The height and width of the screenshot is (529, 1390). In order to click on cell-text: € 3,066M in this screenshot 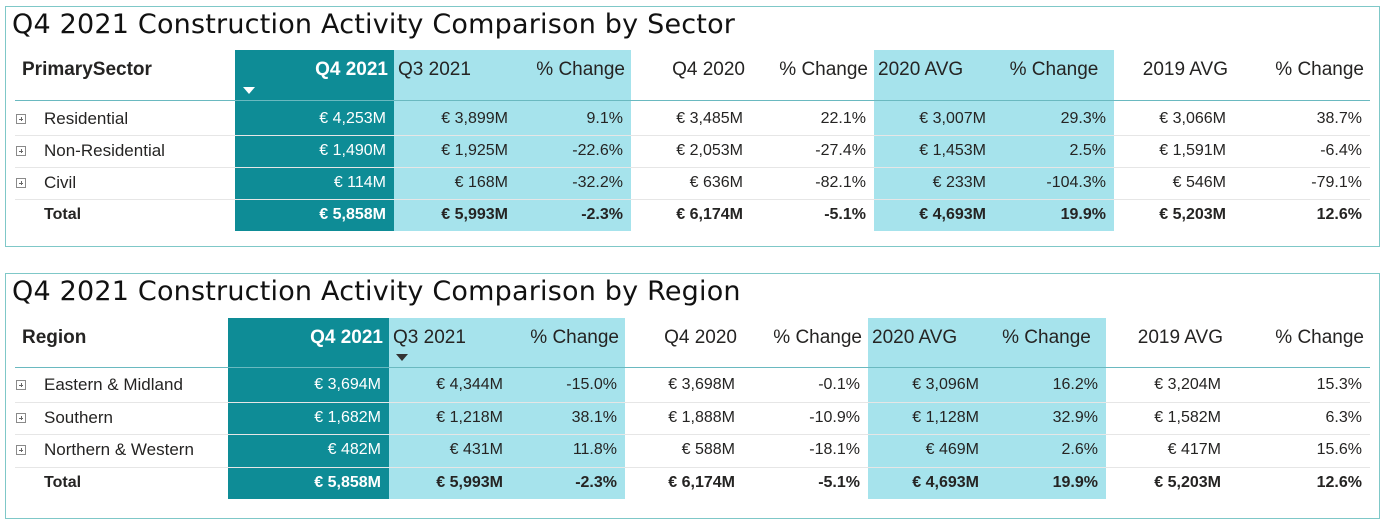, I will do `click(1192, 118)`.